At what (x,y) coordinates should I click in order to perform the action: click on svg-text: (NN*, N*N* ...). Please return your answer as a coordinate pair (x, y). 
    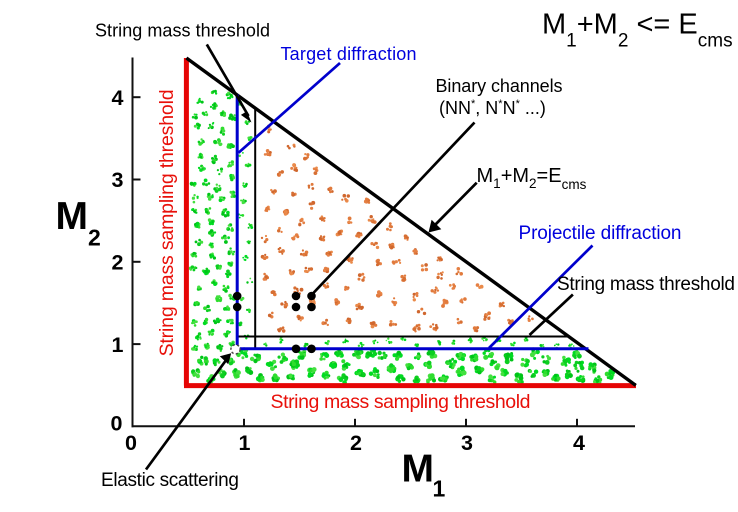
    Looking at the image, I should click on (492, 108).